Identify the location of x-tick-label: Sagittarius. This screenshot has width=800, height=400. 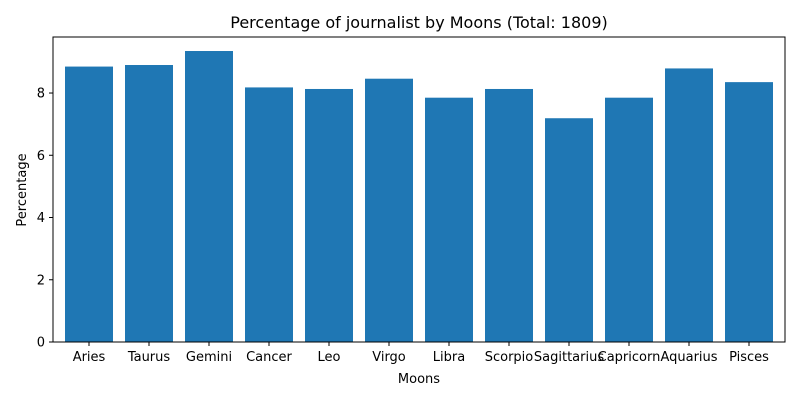
(569, 357).